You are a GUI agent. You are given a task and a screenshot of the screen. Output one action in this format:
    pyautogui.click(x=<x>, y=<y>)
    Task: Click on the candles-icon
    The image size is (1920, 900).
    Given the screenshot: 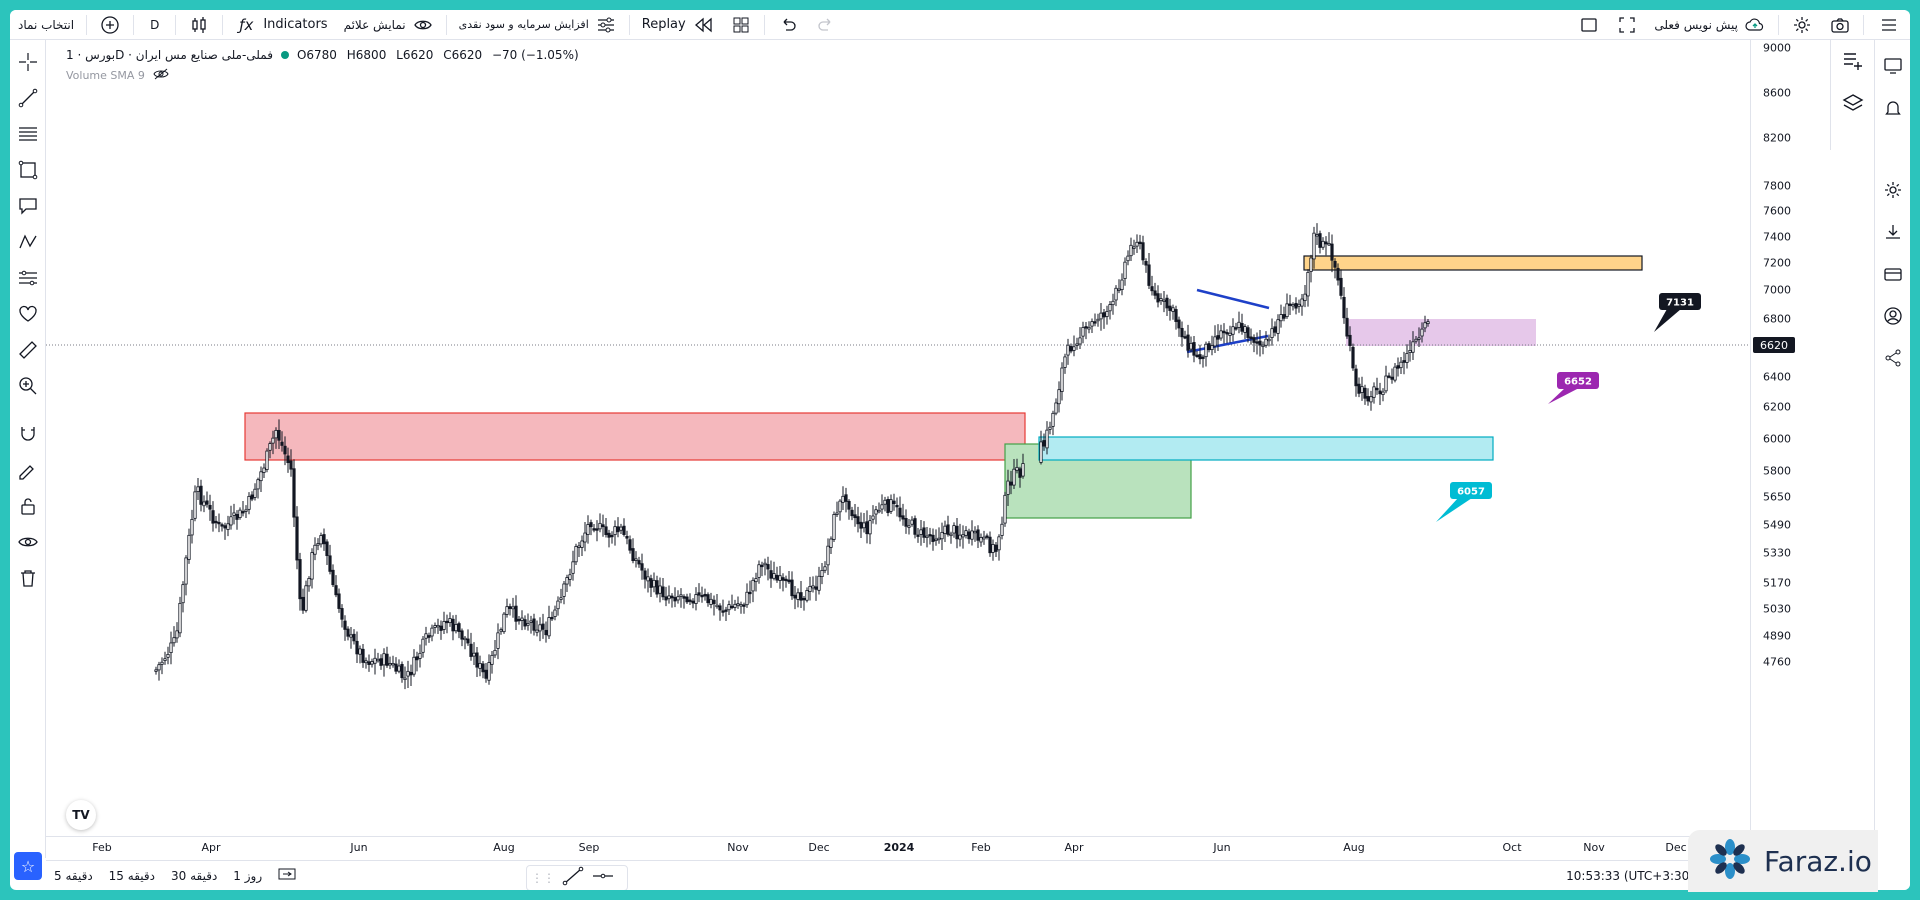 What is the action you would take?
    pyautogui.click(x=199, y=25)
    